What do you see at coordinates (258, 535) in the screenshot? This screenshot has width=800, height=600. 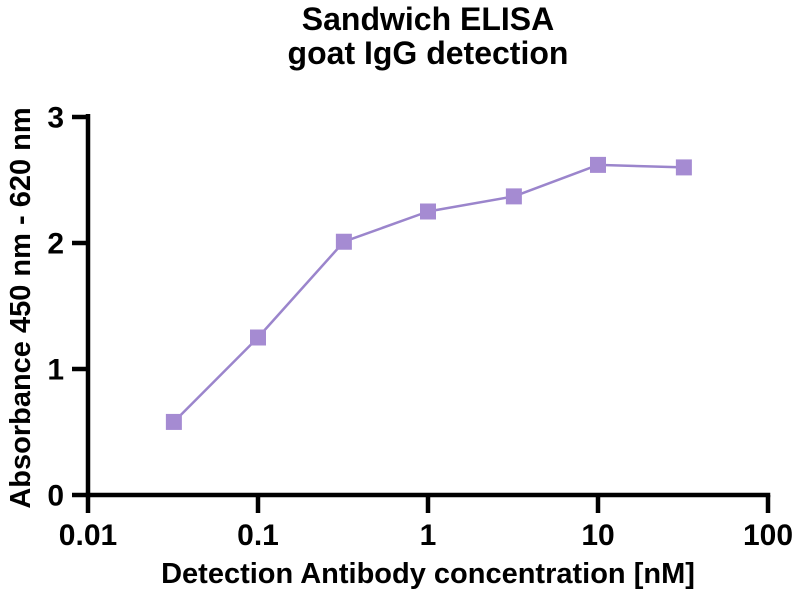 I see `x-tick-label: 0.1` at bounding box center [258, 535].